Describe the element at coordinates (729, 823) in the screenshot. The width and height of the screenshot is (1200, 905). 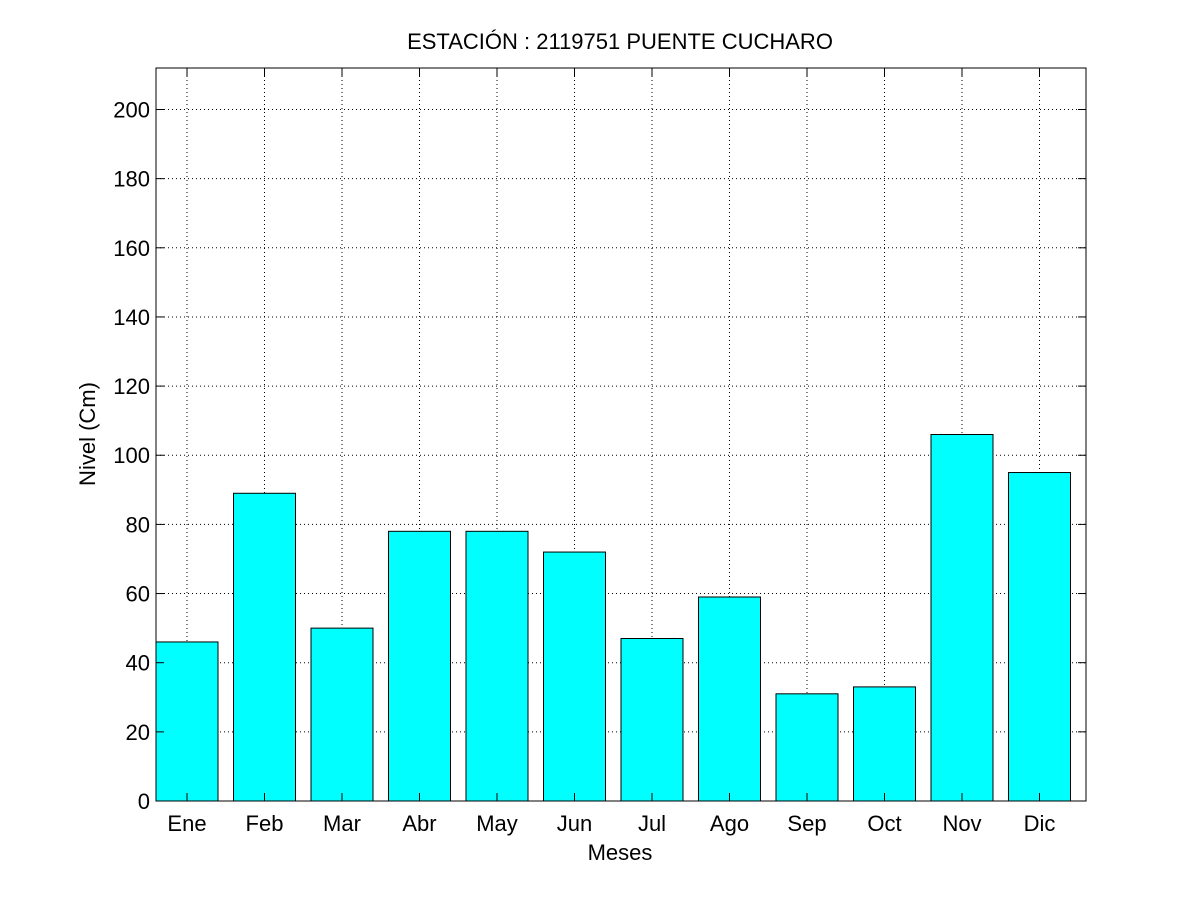
I see `x-tick-label: Ago` at that location.